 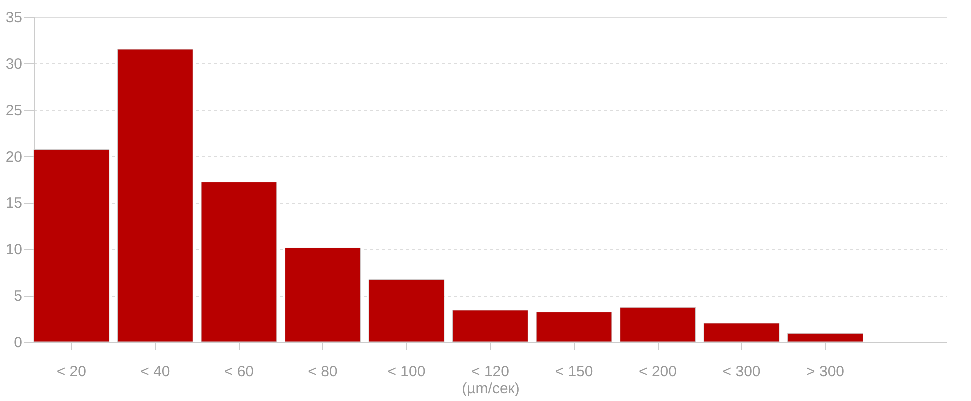 I want to click on x-tick-label: > 300, so click(x=825, y=372).